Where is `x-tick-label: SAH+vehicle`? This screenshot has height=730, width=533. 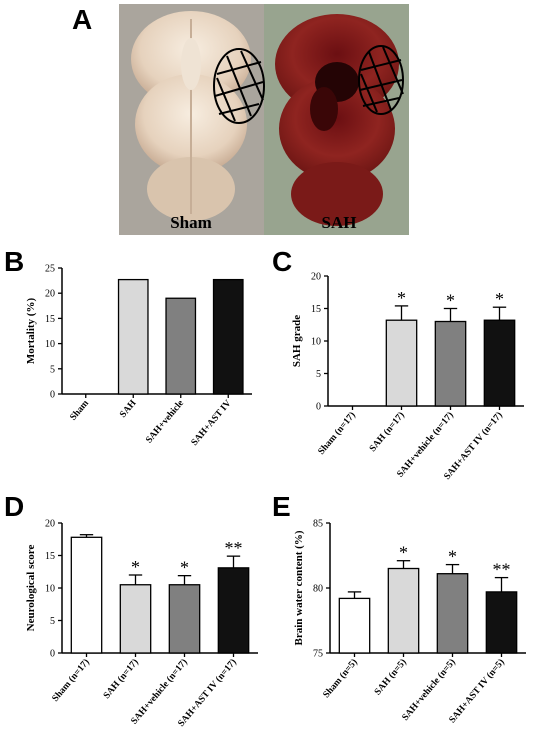 x-tick-label: SAH+vehicle is located at coordinates (165, 422).